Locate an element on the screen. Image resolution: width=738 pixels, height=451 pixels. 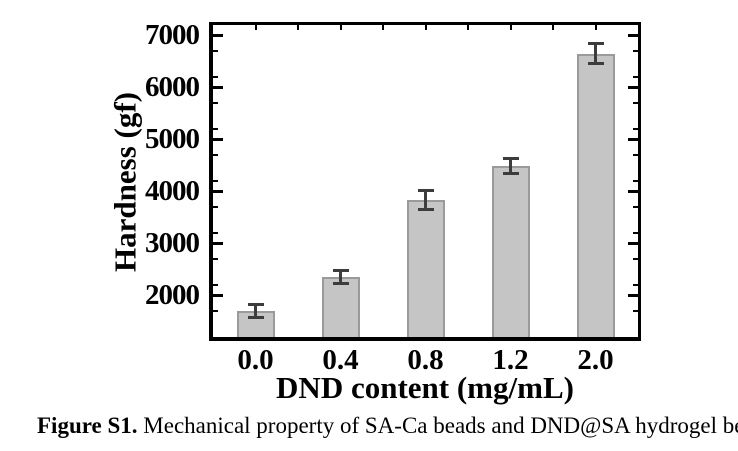
bar-1.2 is located at coordinates (510, 251).